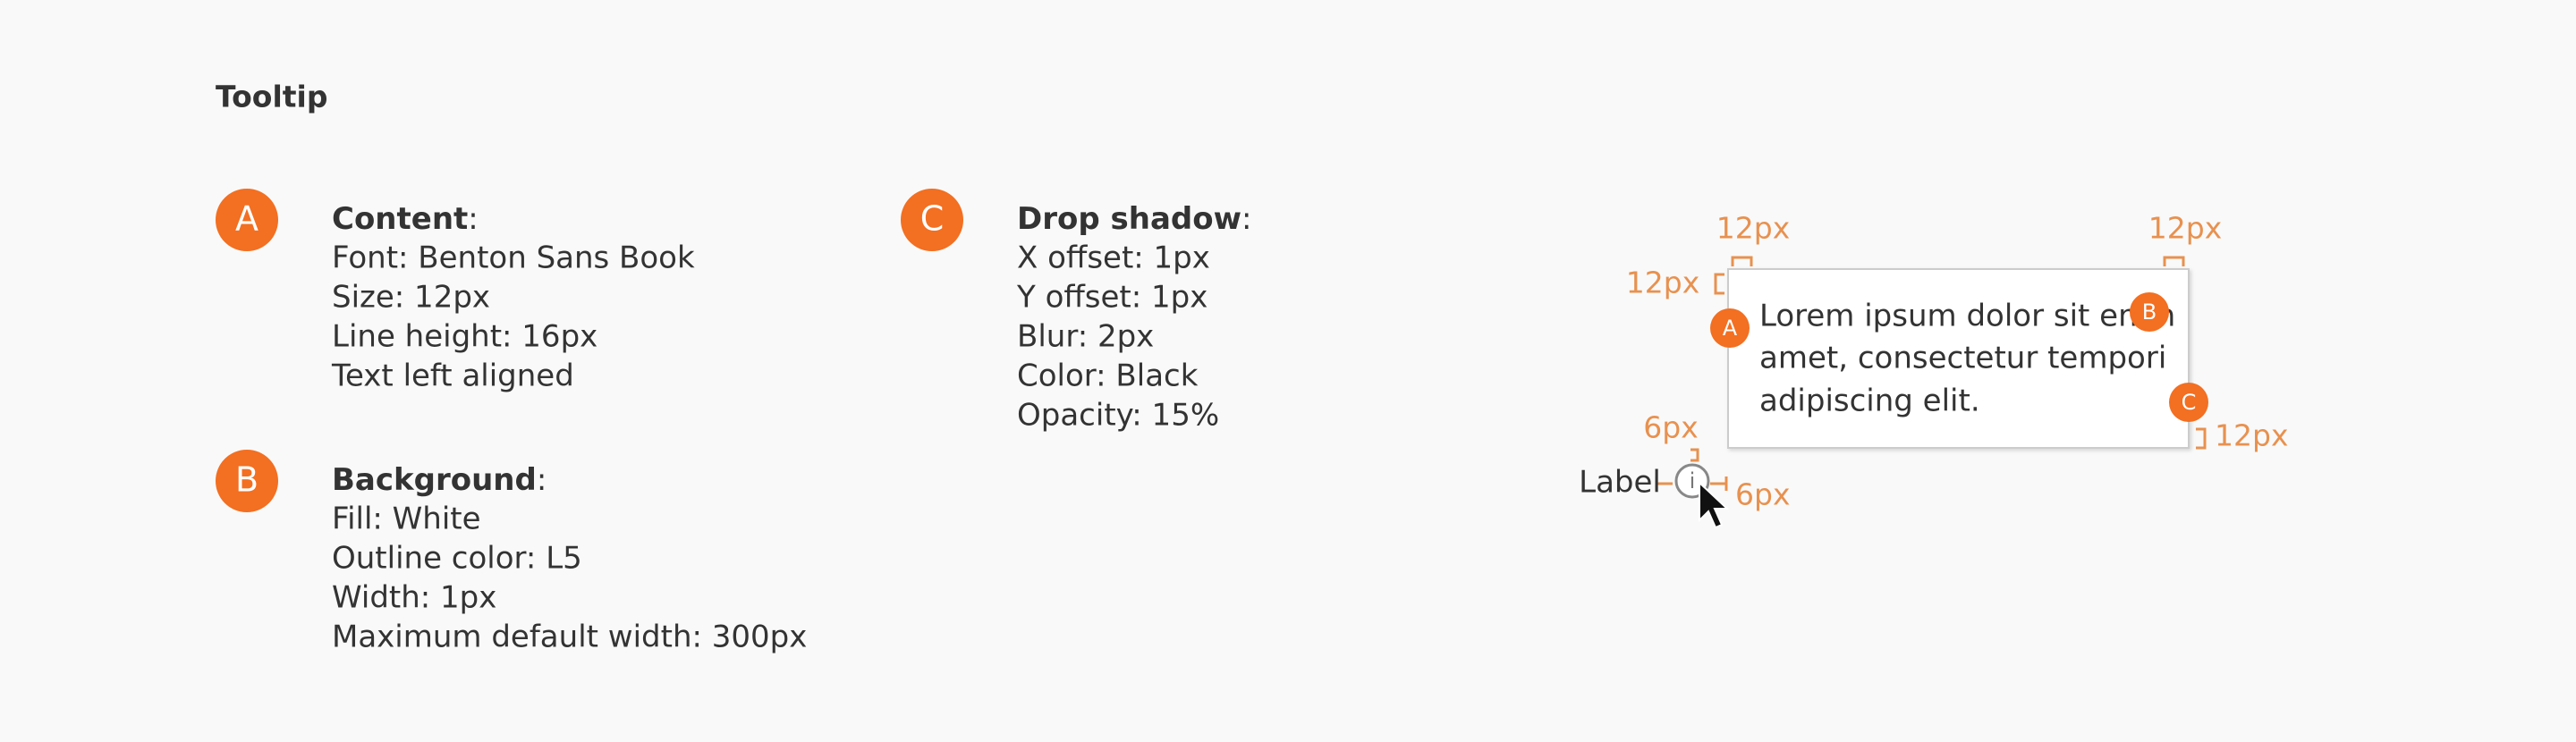 This screenshot has width=2576, height=742. Describe the element at coordinates (400, 219) in the screenshot. I see `heading: Content` at that location.